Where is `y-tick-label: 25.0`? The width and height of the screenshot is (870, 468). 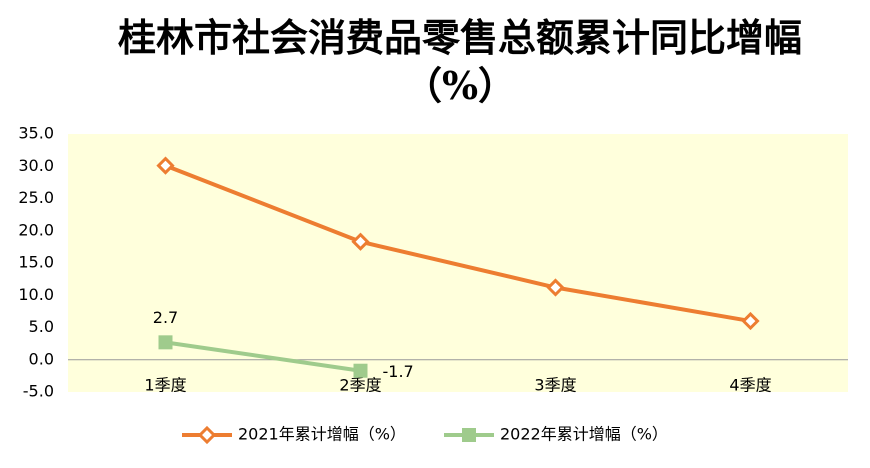
y-tick-label: 25.0 is located at coordinates (36, 197).